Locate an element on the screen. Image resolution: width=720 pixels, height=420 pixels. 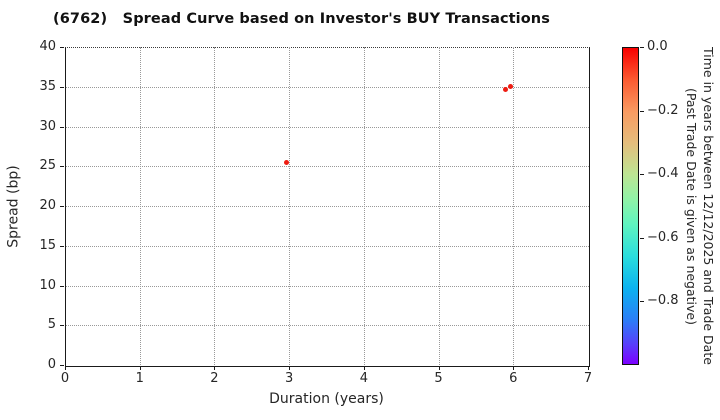
y-tick-label-40: 40 is located at coordinates (47, 46).